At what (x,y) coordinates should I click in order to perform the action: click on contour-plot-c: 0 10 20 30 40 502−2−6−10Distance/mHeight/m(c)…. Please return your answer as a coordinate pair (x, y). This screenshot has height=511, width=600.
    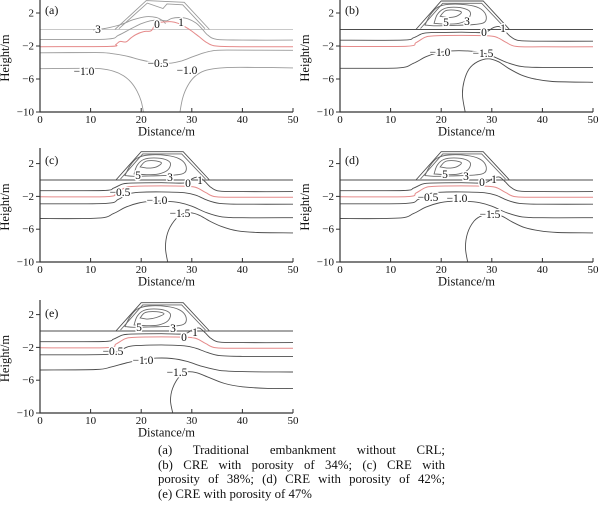
    Looking at the image, I should click on (149, 218).